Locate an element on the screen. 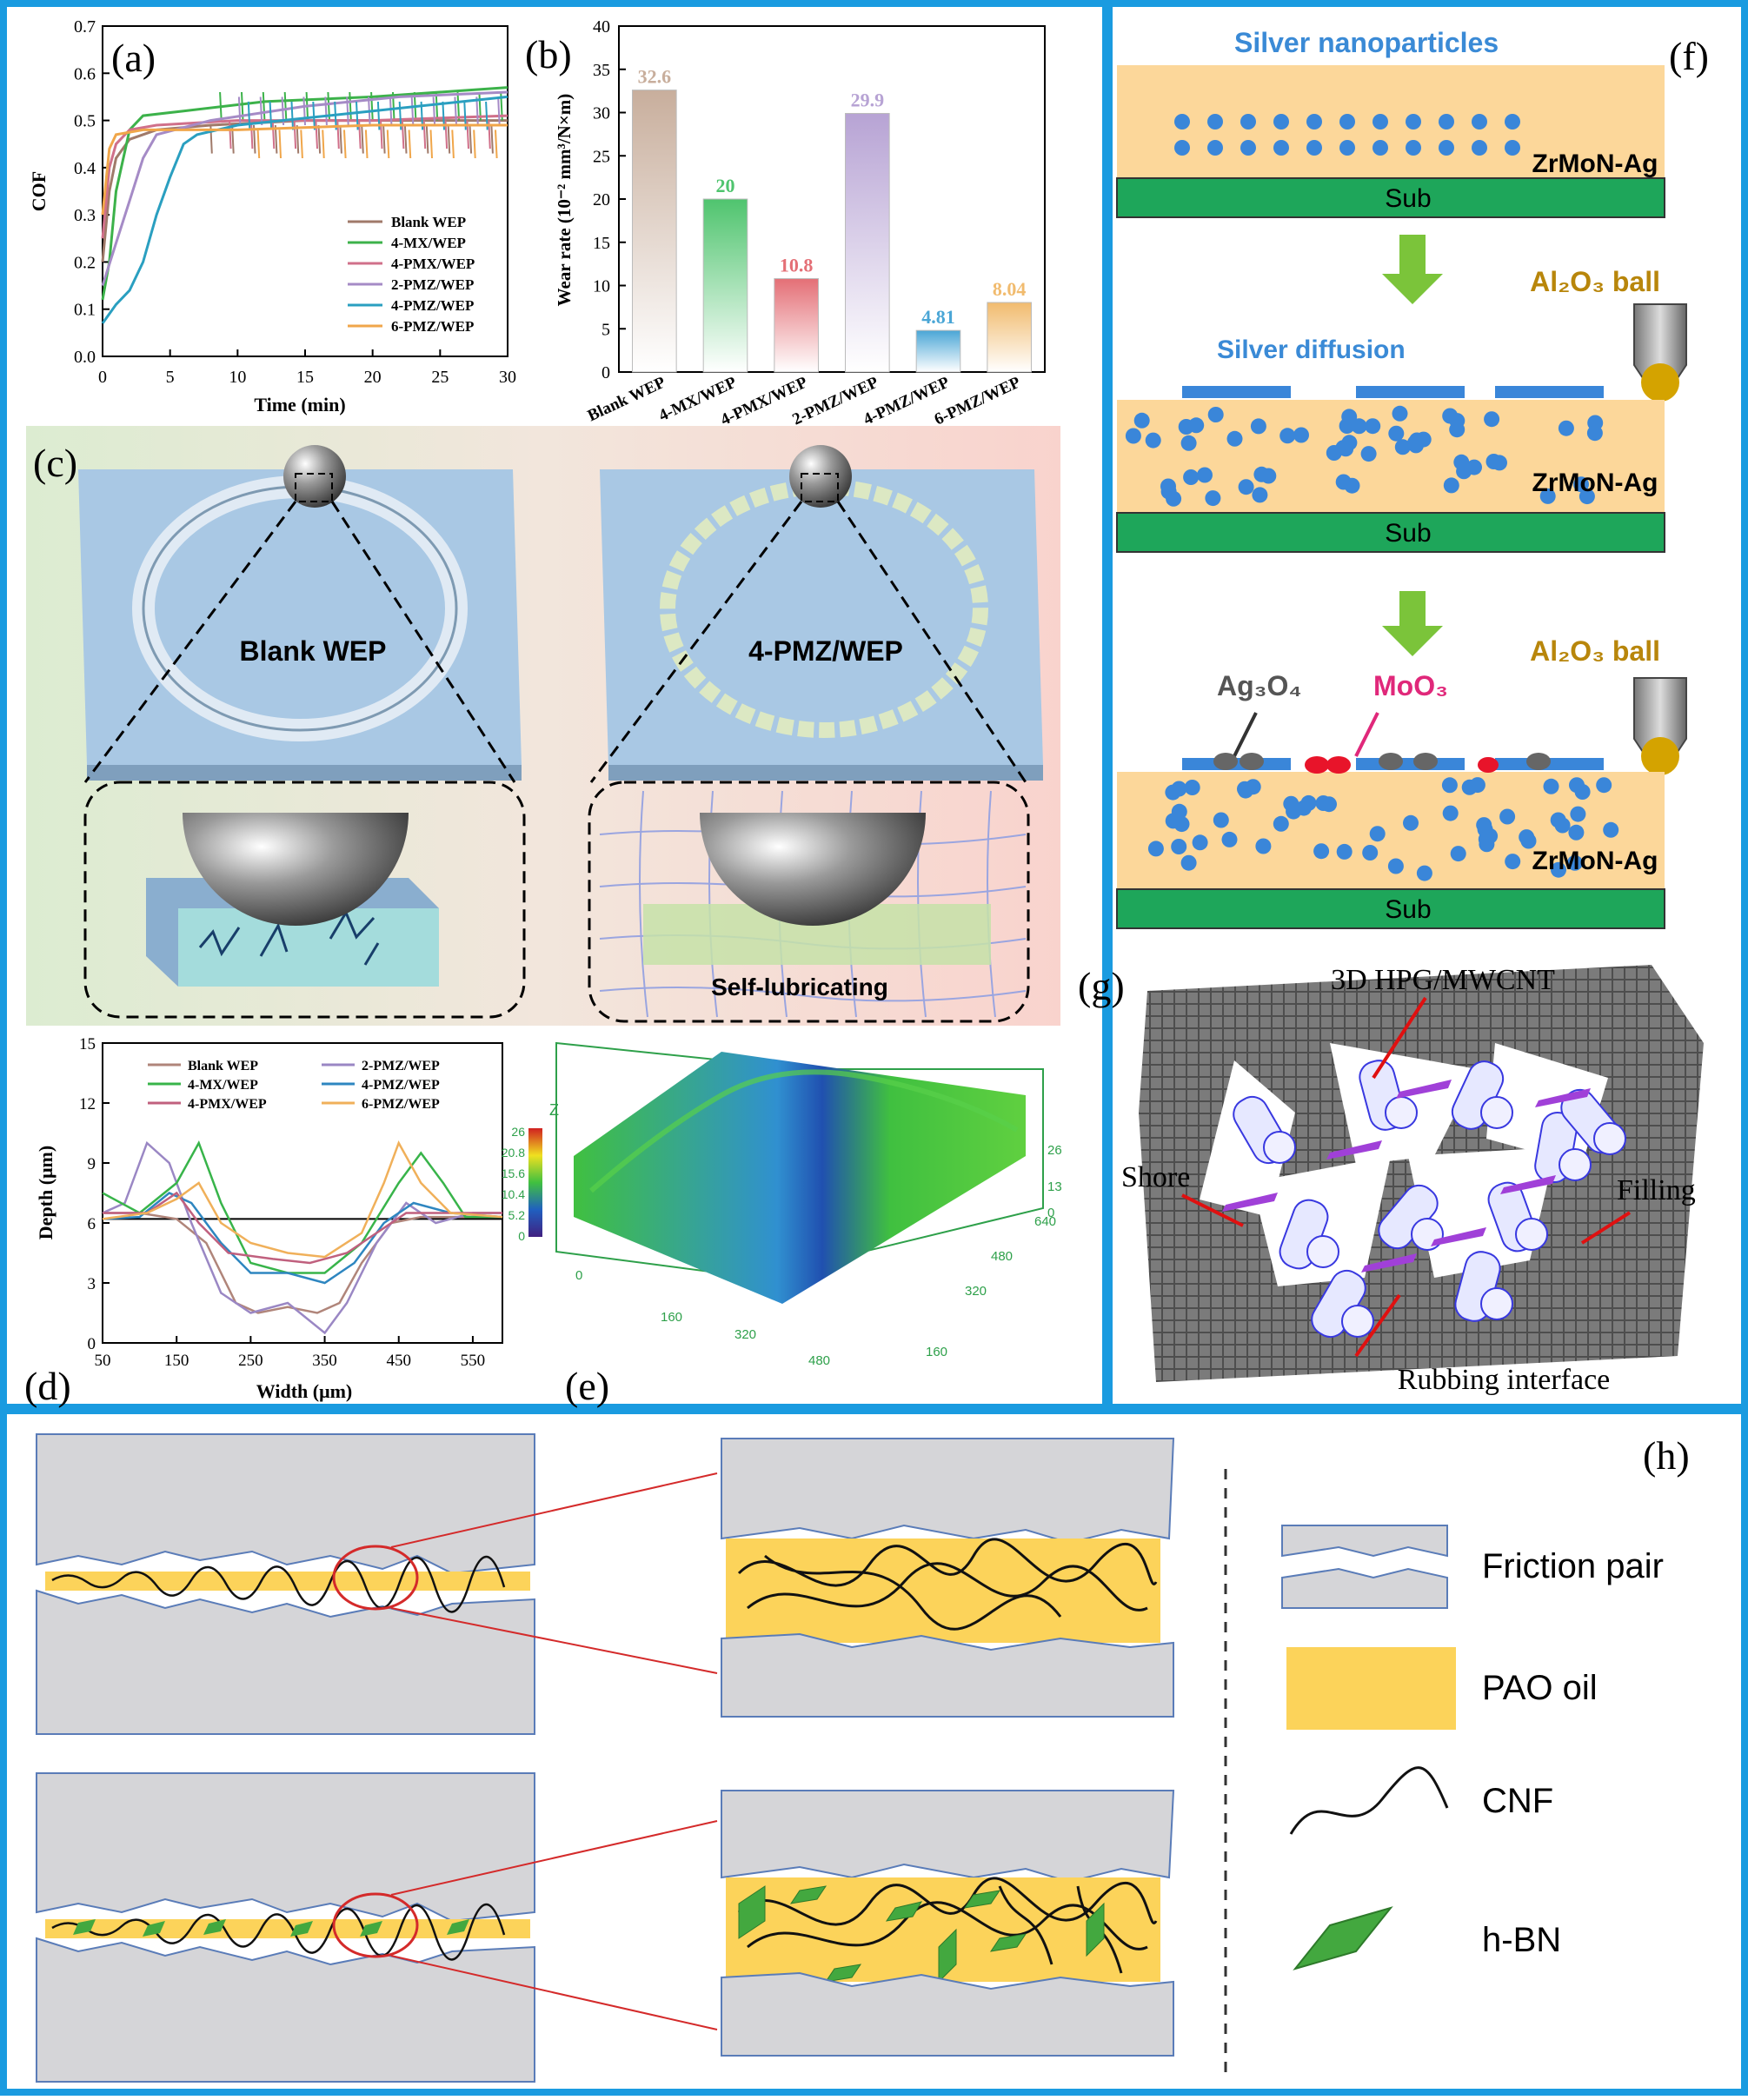 Image resolution: width=1748 pixels, height=2100 pixels. ball-left is located at coordinates (314, 476).